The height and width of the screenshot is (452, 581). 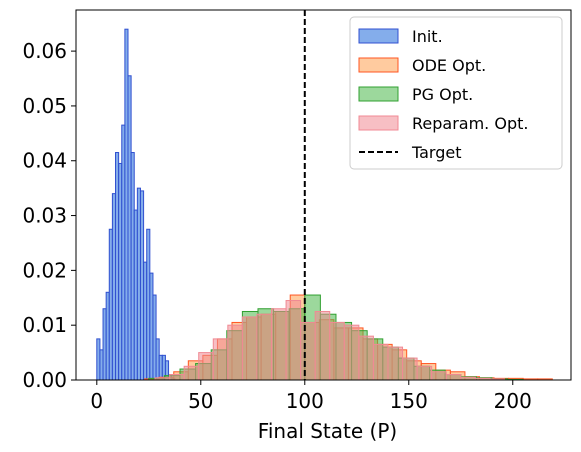 I want to click on y-tick-label-4: 0.04, so click(x=44, y=161).